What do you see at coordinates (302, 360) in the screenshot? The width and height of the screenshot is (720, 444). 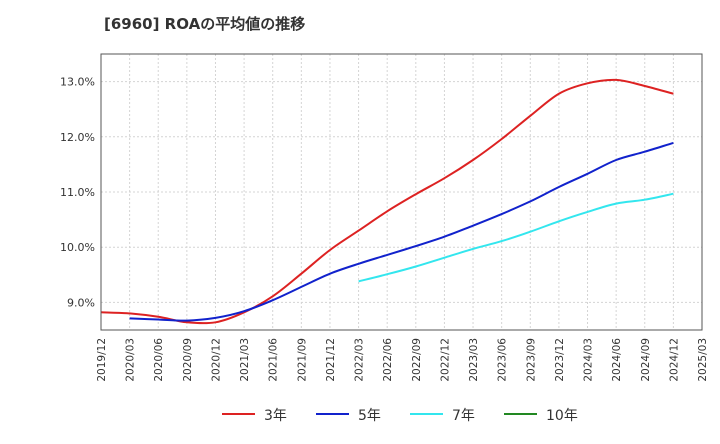 I see `x-tick-label: 2021/09` at bounding box center [302, 360].